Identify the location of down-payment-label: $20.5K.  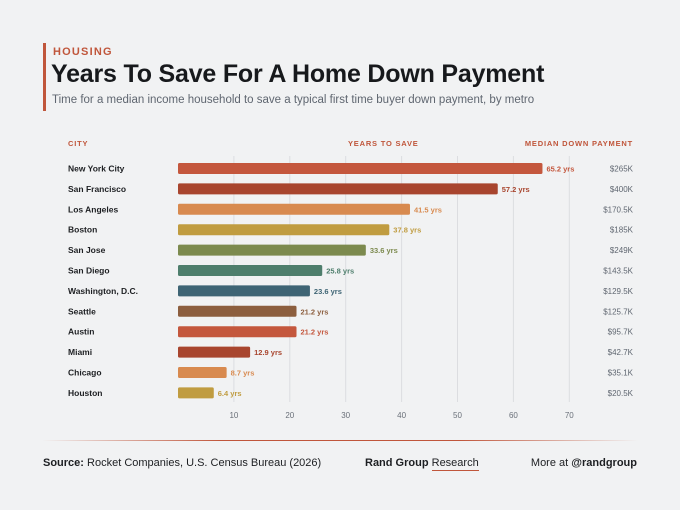
(621, 393).